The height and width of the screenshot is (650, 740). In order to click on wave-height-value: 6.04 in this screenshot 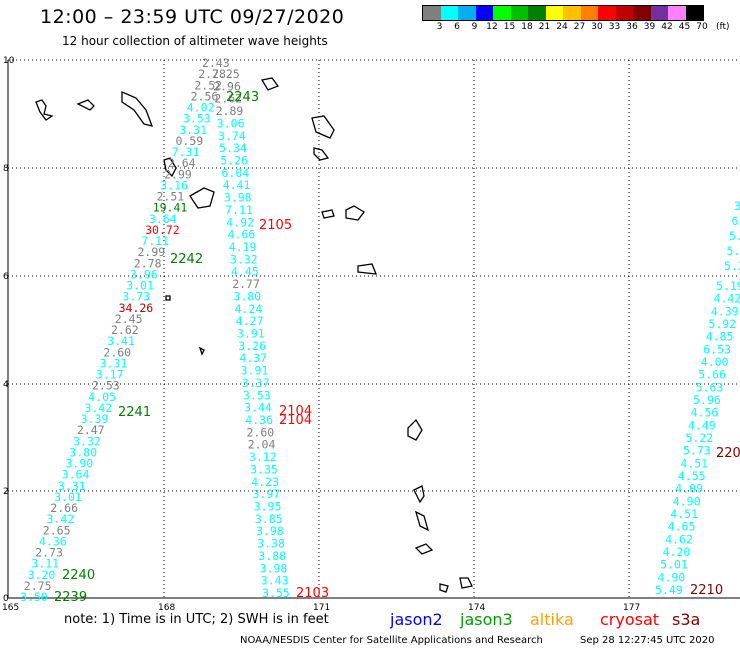, I will do `click(236, 173)`.